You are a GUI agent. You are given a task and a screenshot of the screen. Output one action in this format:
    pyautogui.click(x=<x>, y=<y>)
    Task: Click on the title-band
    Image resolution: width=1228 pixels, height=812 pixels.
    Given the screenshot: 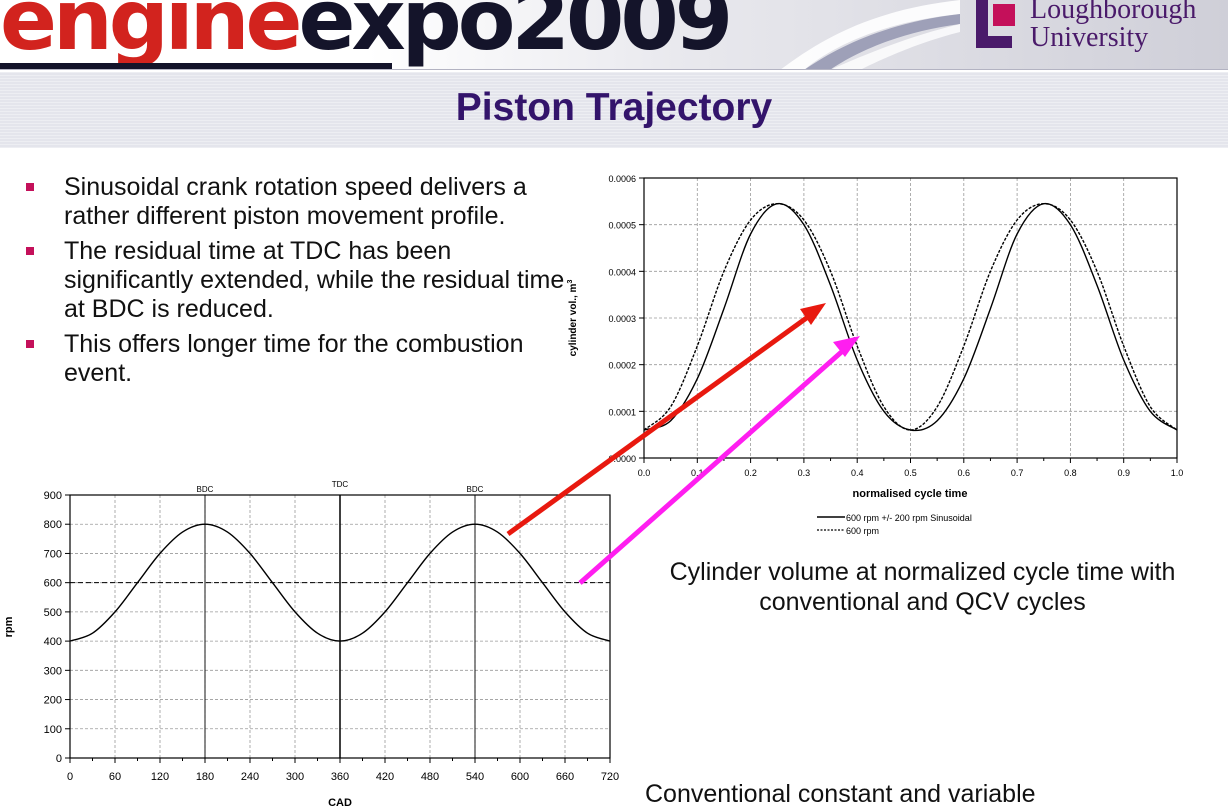 What is the action you would take?
    pyautogui.click(x=614, y=110)
    